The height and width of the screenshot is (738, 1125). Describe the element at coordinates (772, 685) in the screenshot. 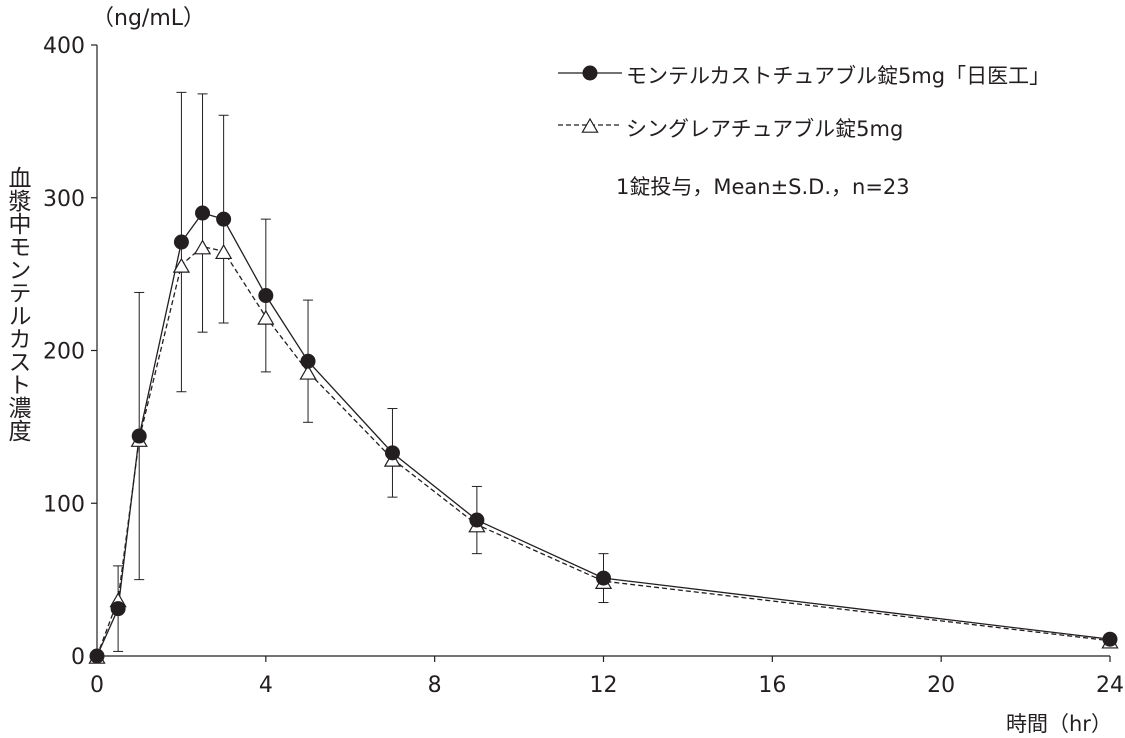

I see `x-tick-label: 16` at that location.